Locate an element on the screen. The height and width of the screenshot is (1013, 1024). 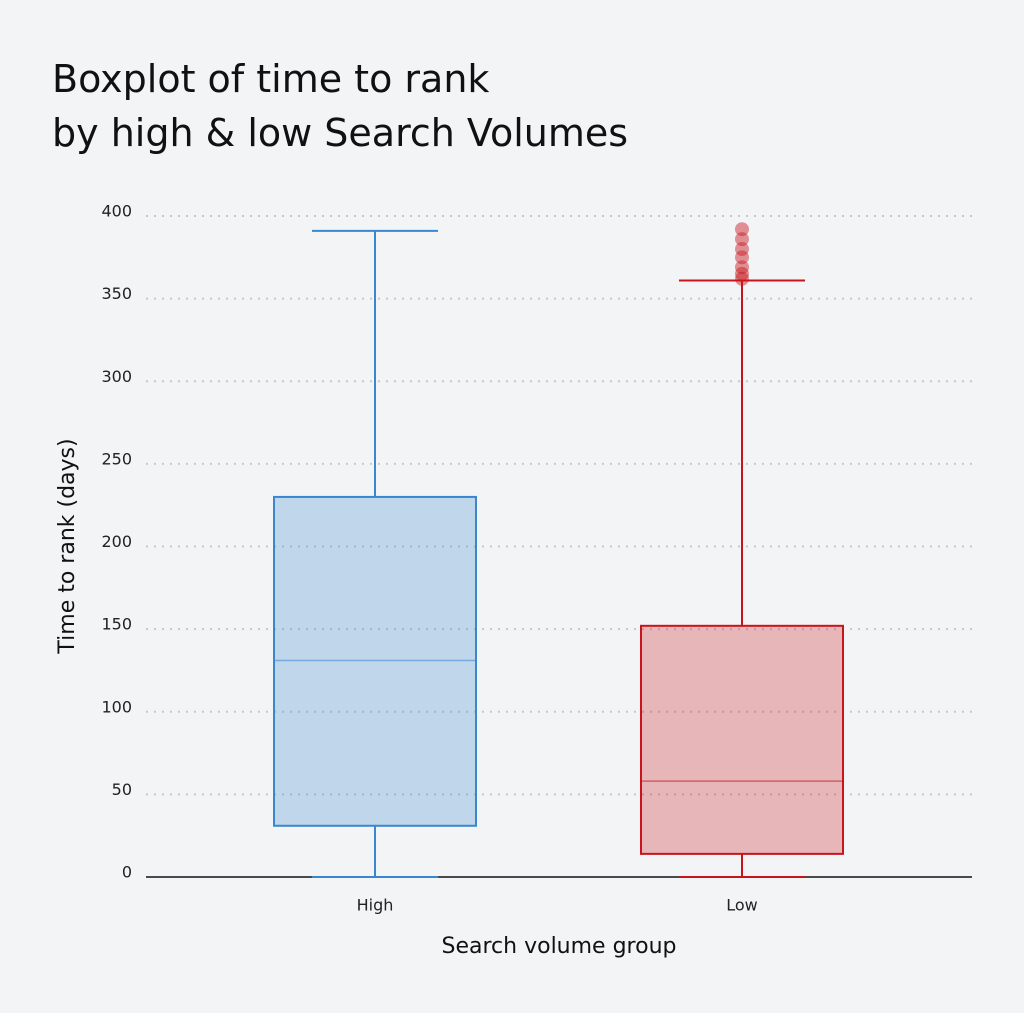
x-axis-label: Search volume group is located at coordinates (559, 946).